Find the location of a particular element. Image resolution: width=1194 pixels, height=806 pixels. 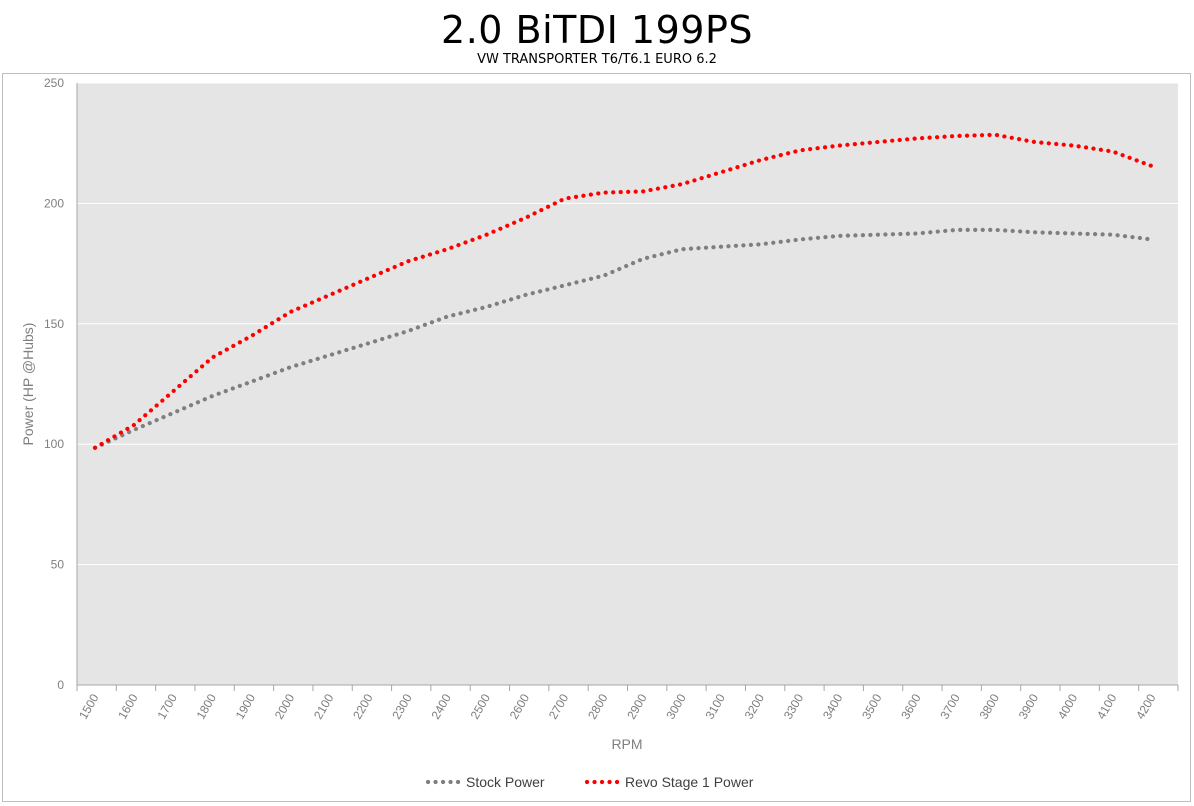

legend-revo-stage-1-power-label: Revo Stage 1 Power is located at coordinates (689, 782).